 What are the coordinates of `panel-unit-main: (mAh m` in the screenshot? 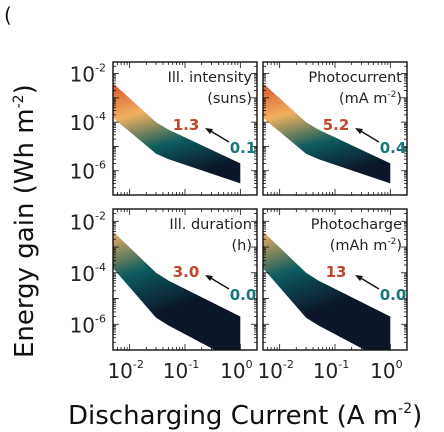 It's located at (359, 246).